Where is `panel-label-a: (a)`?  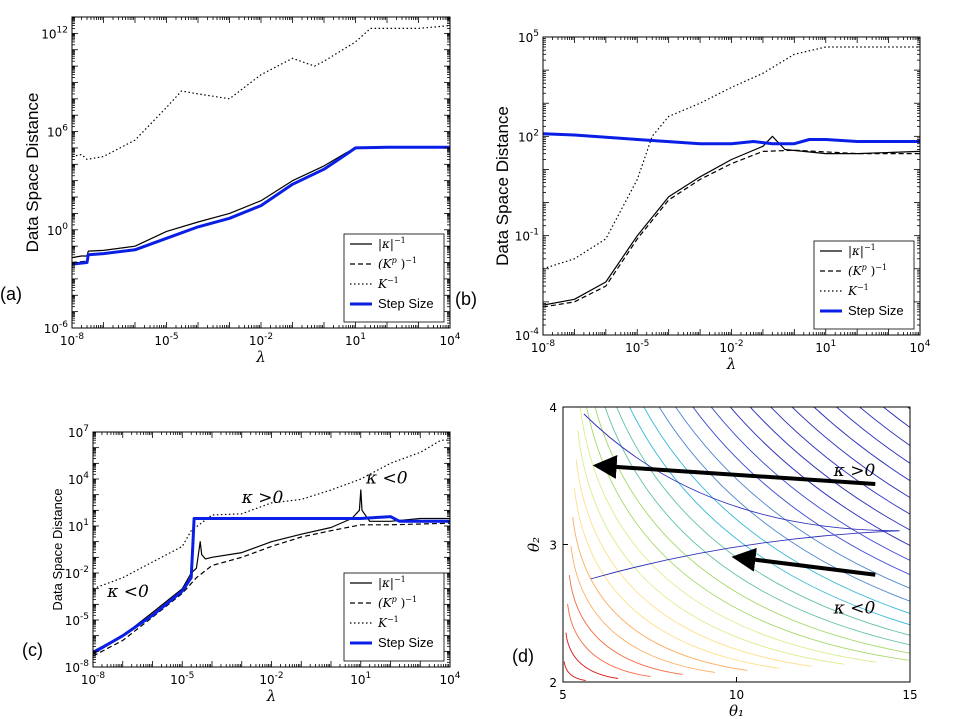 panel-label-a: (a) is located at coordinates (11, 294).